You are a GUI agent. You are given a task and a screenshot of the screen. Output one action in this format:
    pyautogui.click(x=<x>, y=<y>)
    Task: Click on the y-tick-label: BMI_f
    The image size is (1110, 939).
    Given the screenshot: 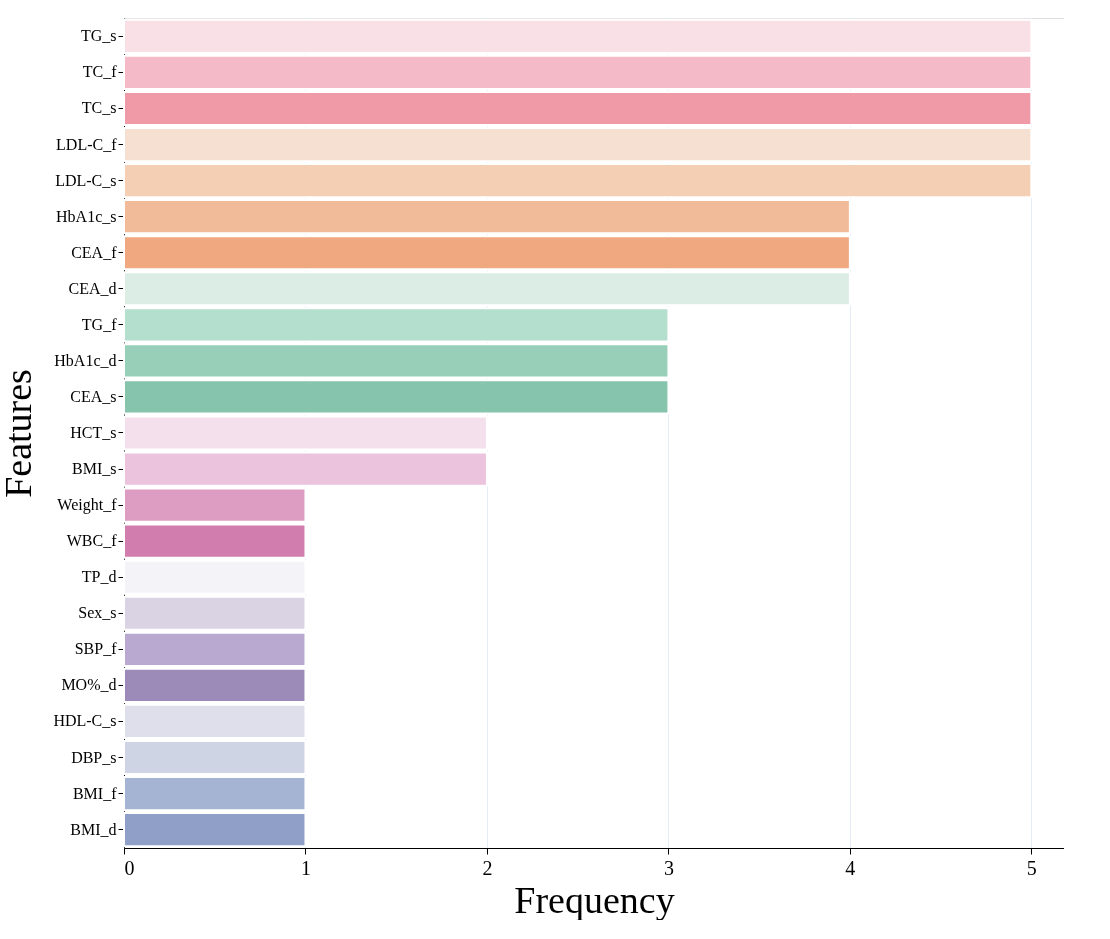 What is the action you would take?
    pyautogui.click(x=95, y=793)
    